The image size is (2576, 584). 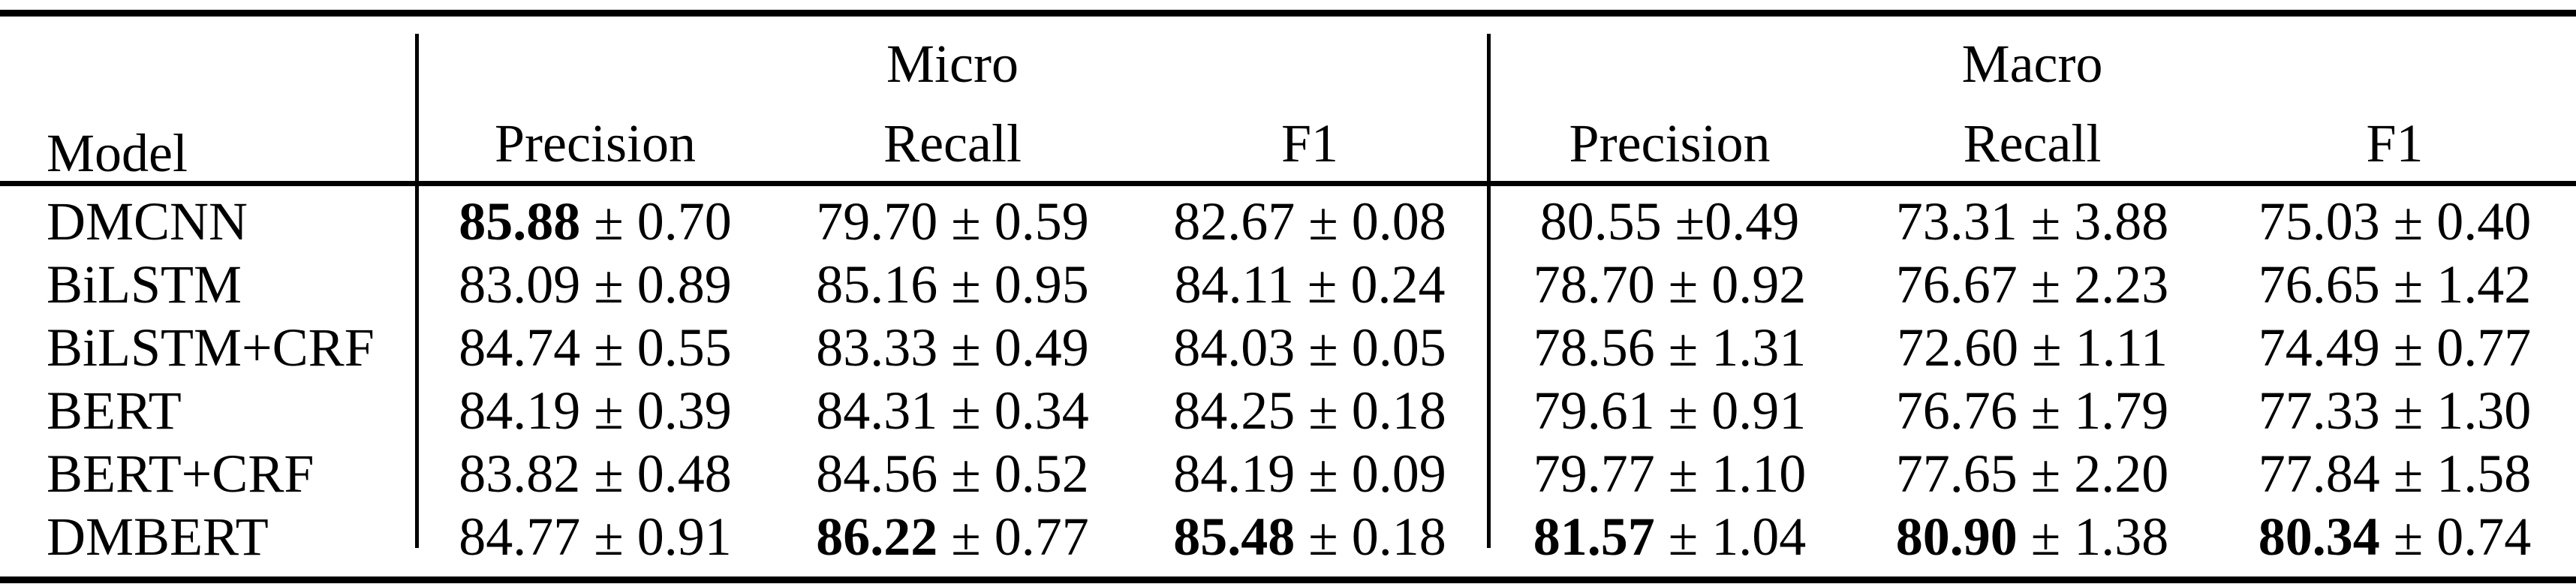 What do you see at coordinates (1730, 348) in the screenshot?
I see `metric-stddev: ± 1.31` at bounding box center [1730, 348].